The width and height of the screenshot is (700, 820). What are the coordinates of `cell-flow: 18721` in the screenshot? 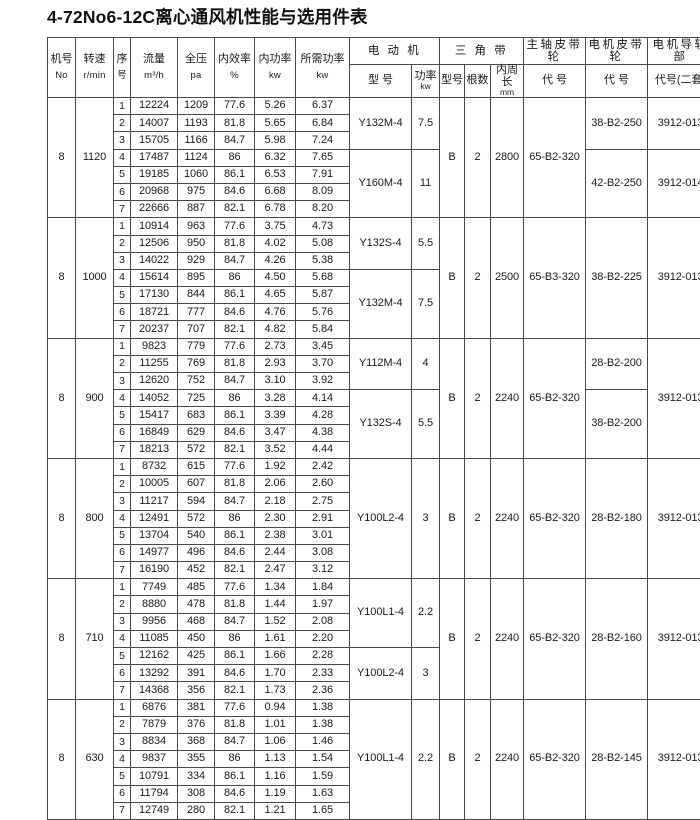 It's located at (154, 312).